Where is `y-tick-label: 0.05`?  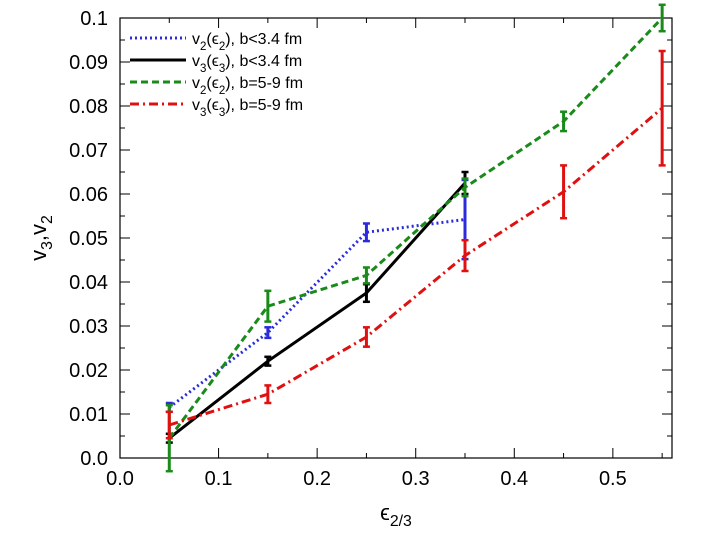 y-tick-label: 0.05 is located at coordinates (88, 239).